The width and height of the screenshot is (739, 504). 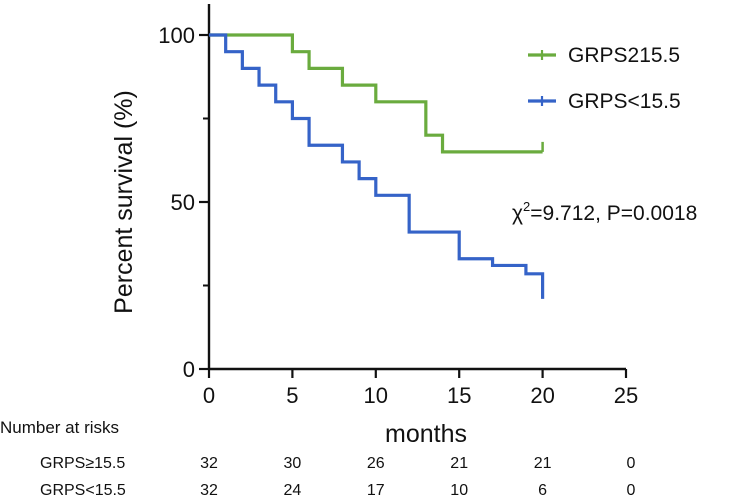 What do you see at coordinates (526, 206) in the screenshot?
I see `chi-superscript: 2` at bounding box center [526, 206].